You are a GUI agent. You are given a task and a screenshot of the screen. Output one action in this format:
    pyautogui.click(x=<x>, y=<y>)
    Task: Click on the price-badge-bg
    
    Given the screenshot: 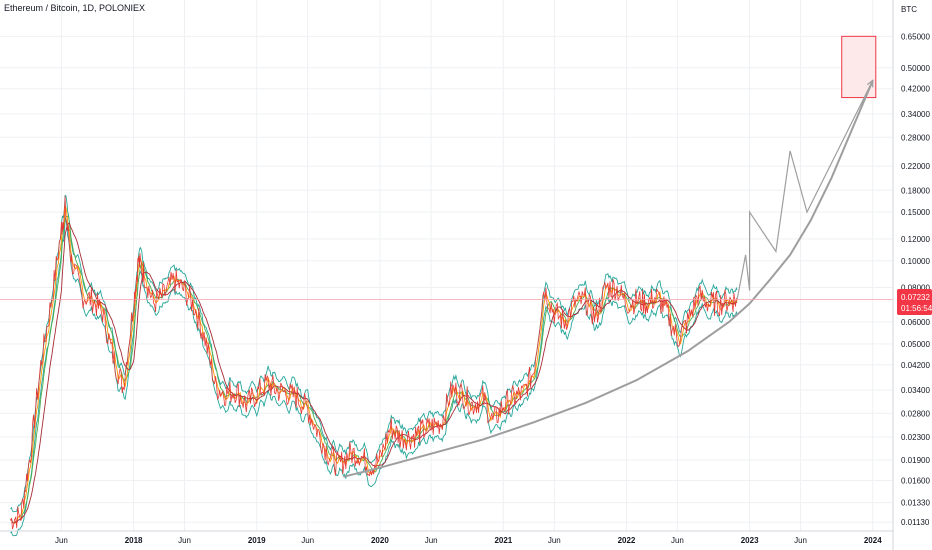 What is the action you would take?
    pyautogui.click(x=914, y=302)
    